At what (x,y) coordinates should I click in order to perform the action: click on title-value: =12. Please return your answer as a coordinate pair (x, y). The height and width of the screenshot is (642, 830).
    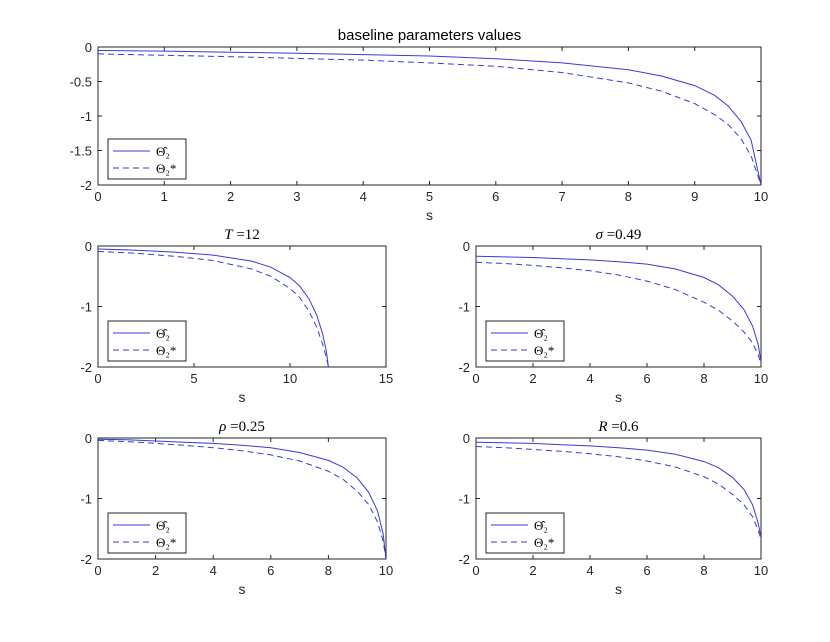
    Looking at the image, I should click on (246, 235).